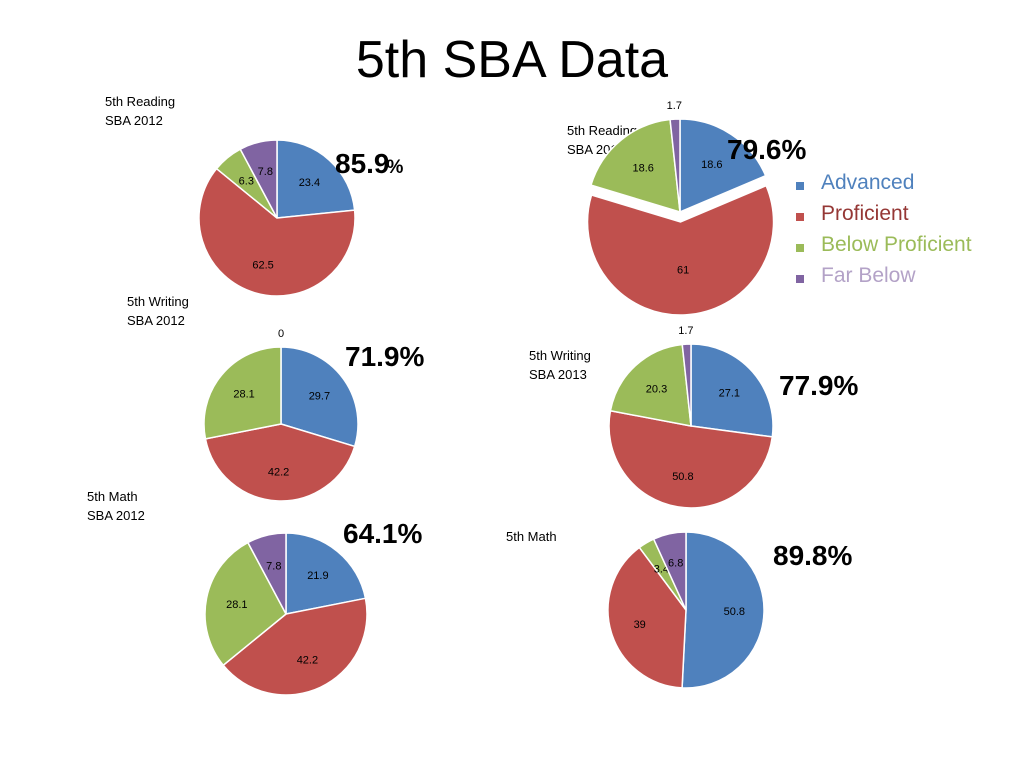  I want to click on pie-label-below-proficient: 3.4, so click(661, 569).